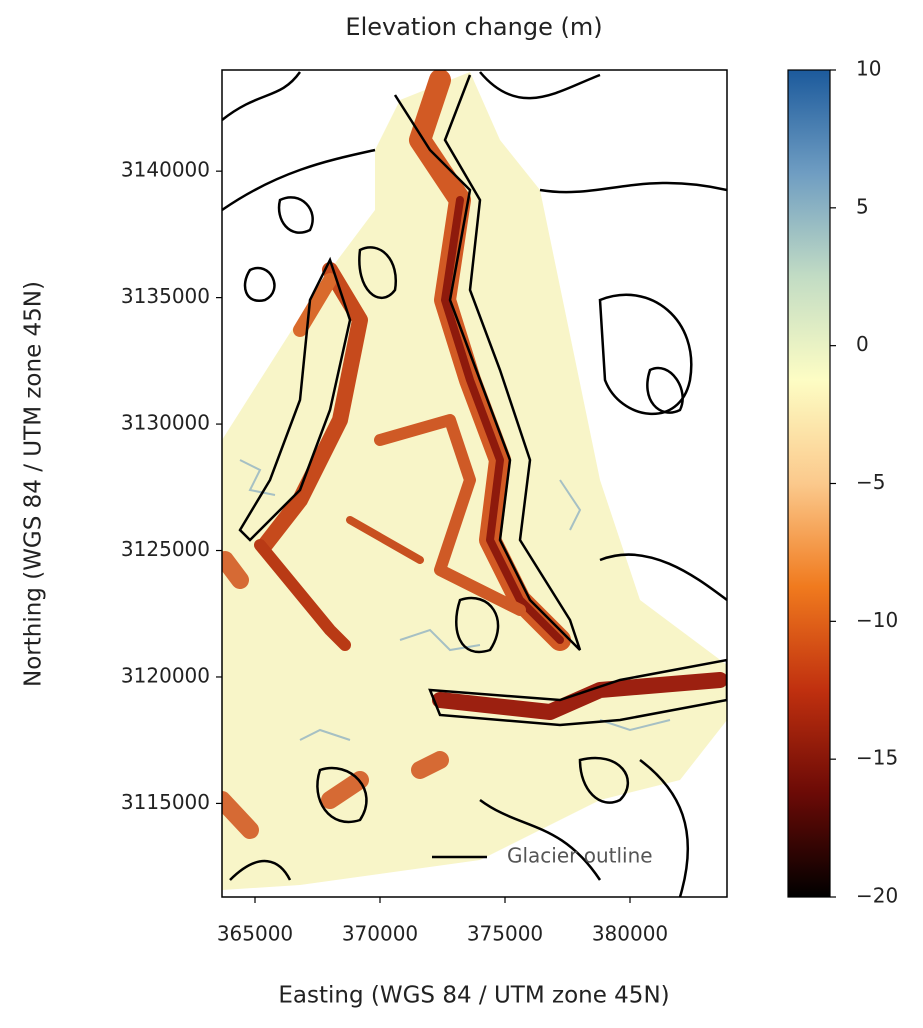  What do you see at coordinates (630, 934) in the screenshot?
I see `x-tick-label: 380000` at bounding box center [630, 934].